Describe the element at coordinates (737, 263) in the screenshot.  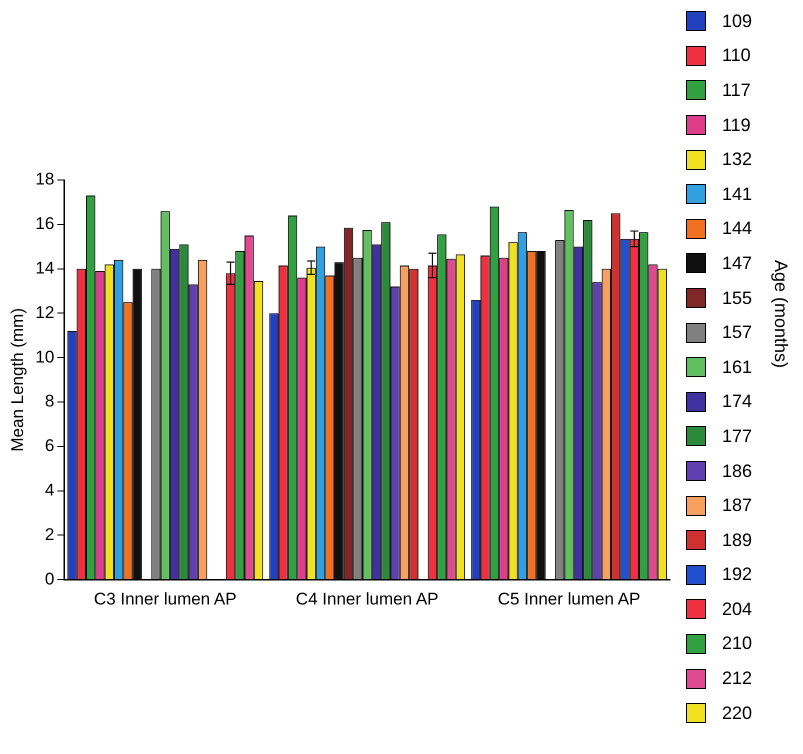
I see `legend-label: 147` at that location.